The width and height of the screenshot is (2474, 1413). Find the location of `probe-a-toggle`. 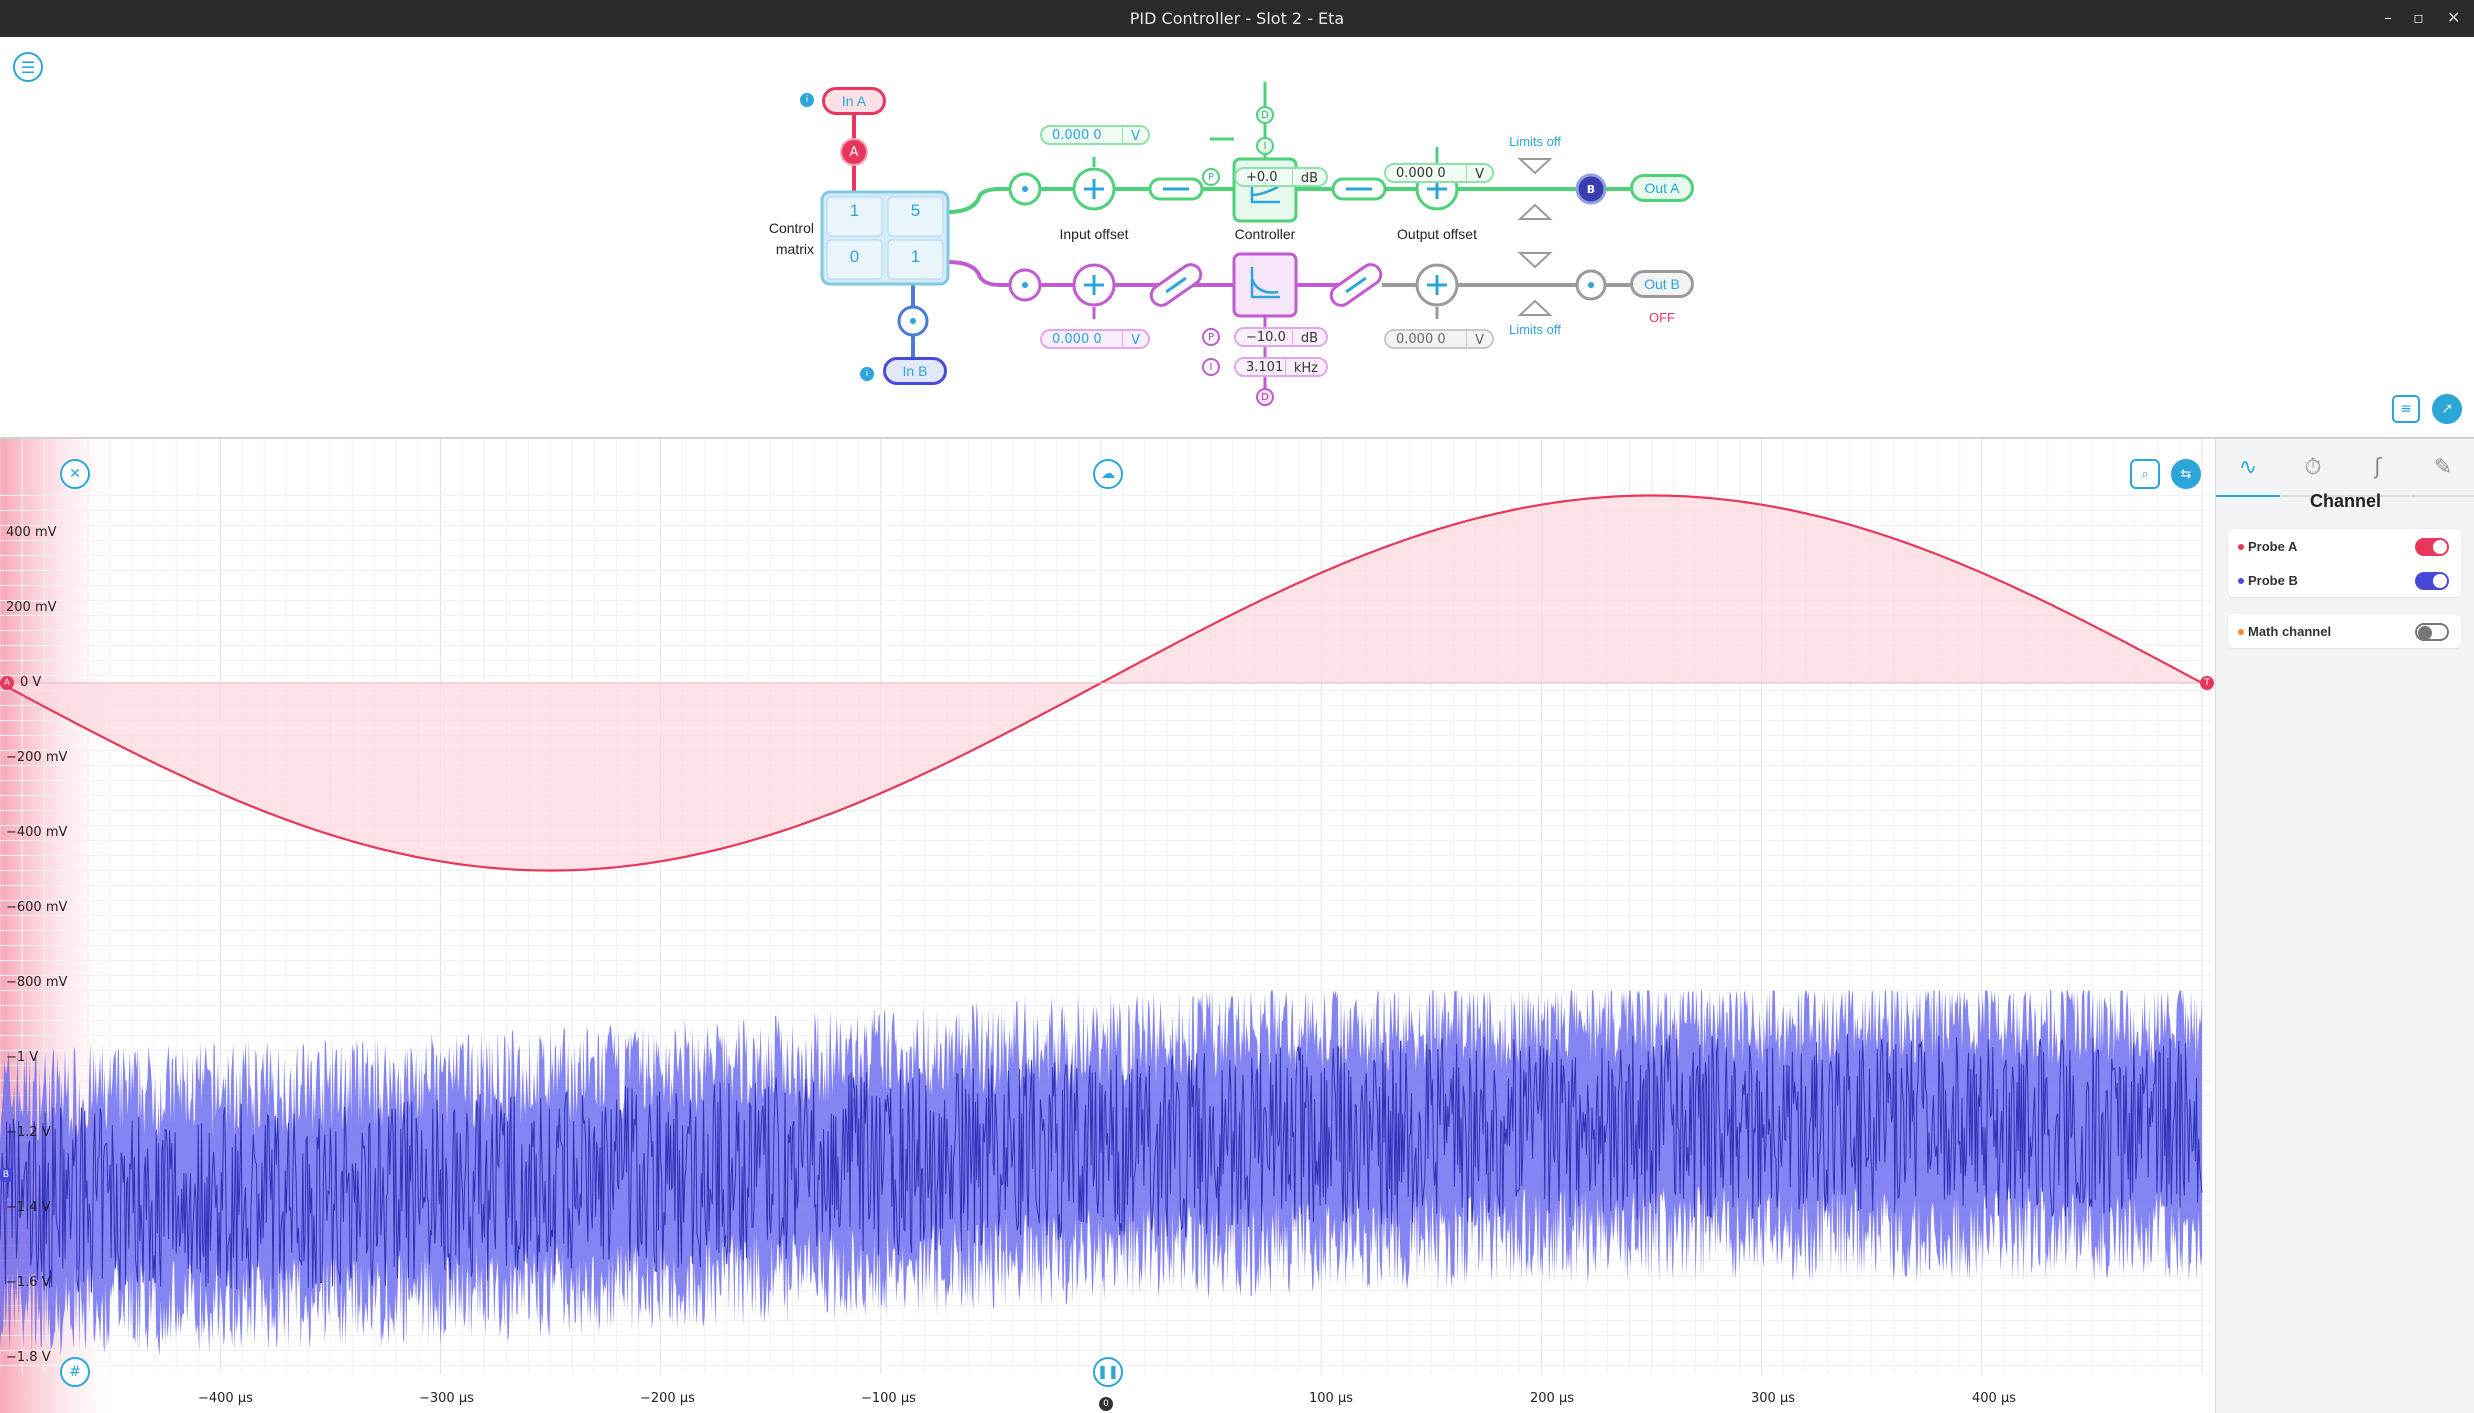

probe-a-toggle is located at coordinates (2432, 547).